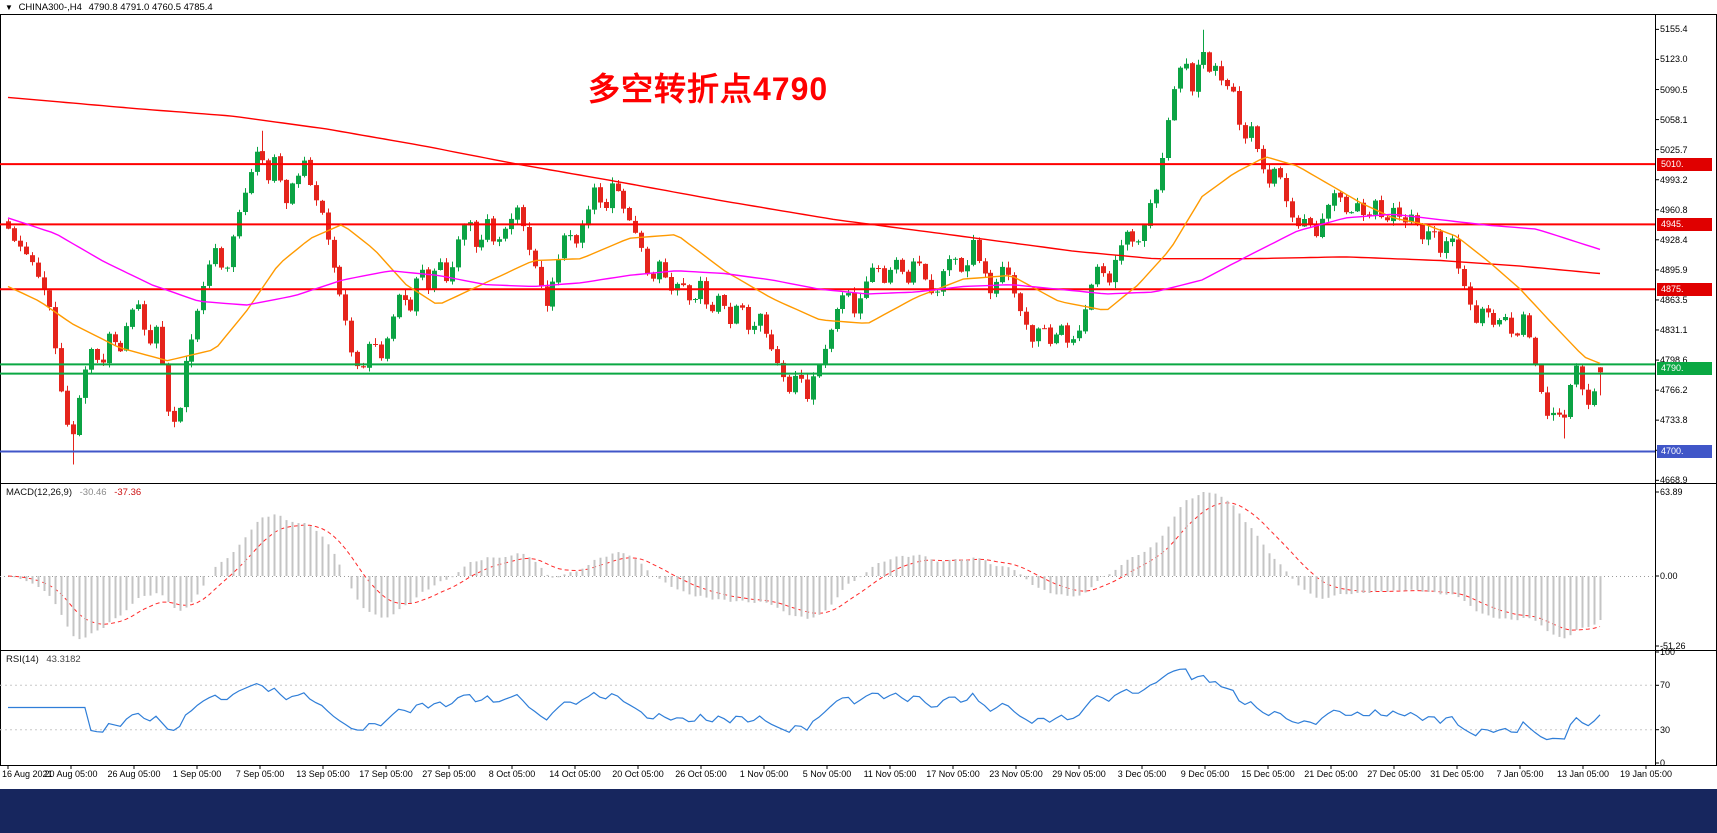 The height and width of the screenshot is (833, 1717). What do you see at coordinates (1674, 420) in the screenshot?
I see `price-axis-label: 4733.8` at bounding box center [1674, 420].